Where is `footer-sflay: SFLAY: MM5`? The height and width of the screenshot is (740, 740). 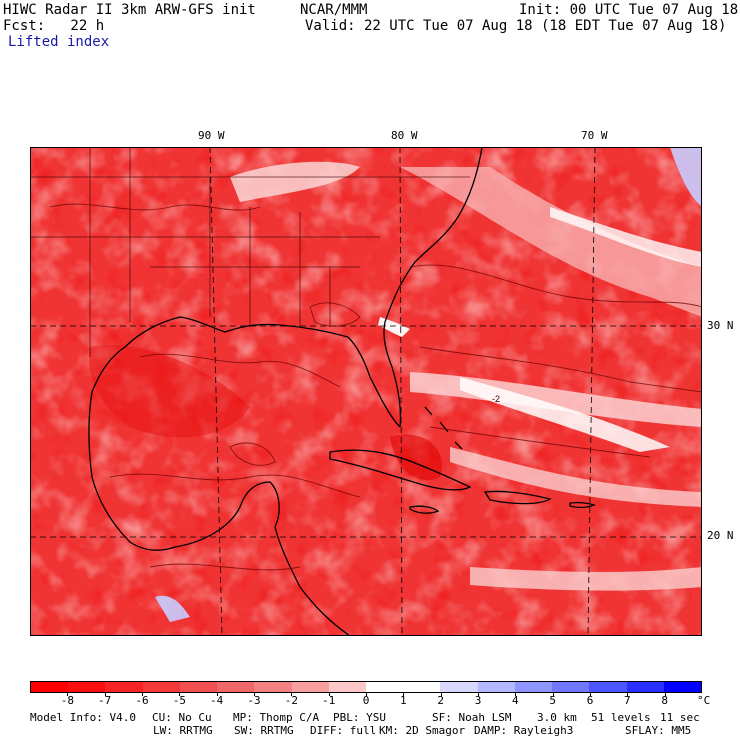 footer-sflay: SFLAY: MM5 is located at coordinates (658, 730).